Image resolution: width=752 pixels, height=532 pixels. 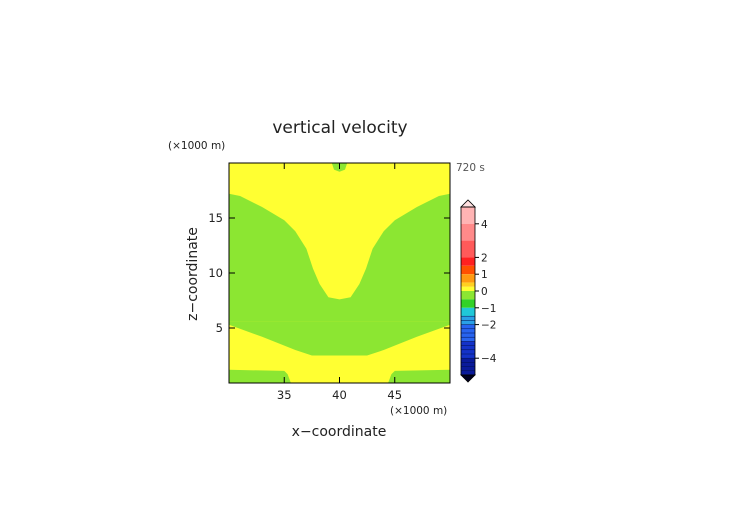 I want to click on plot-area, so click(x=339, y=273).